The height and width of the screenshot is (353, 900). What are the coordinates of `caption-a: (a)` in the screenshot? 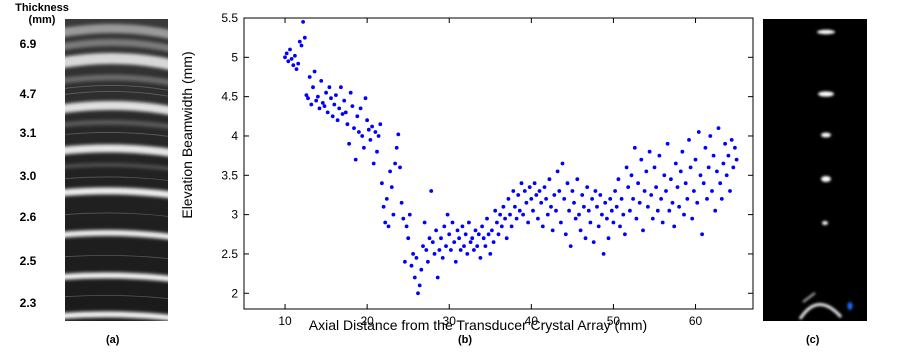 It's located at (113, 340).